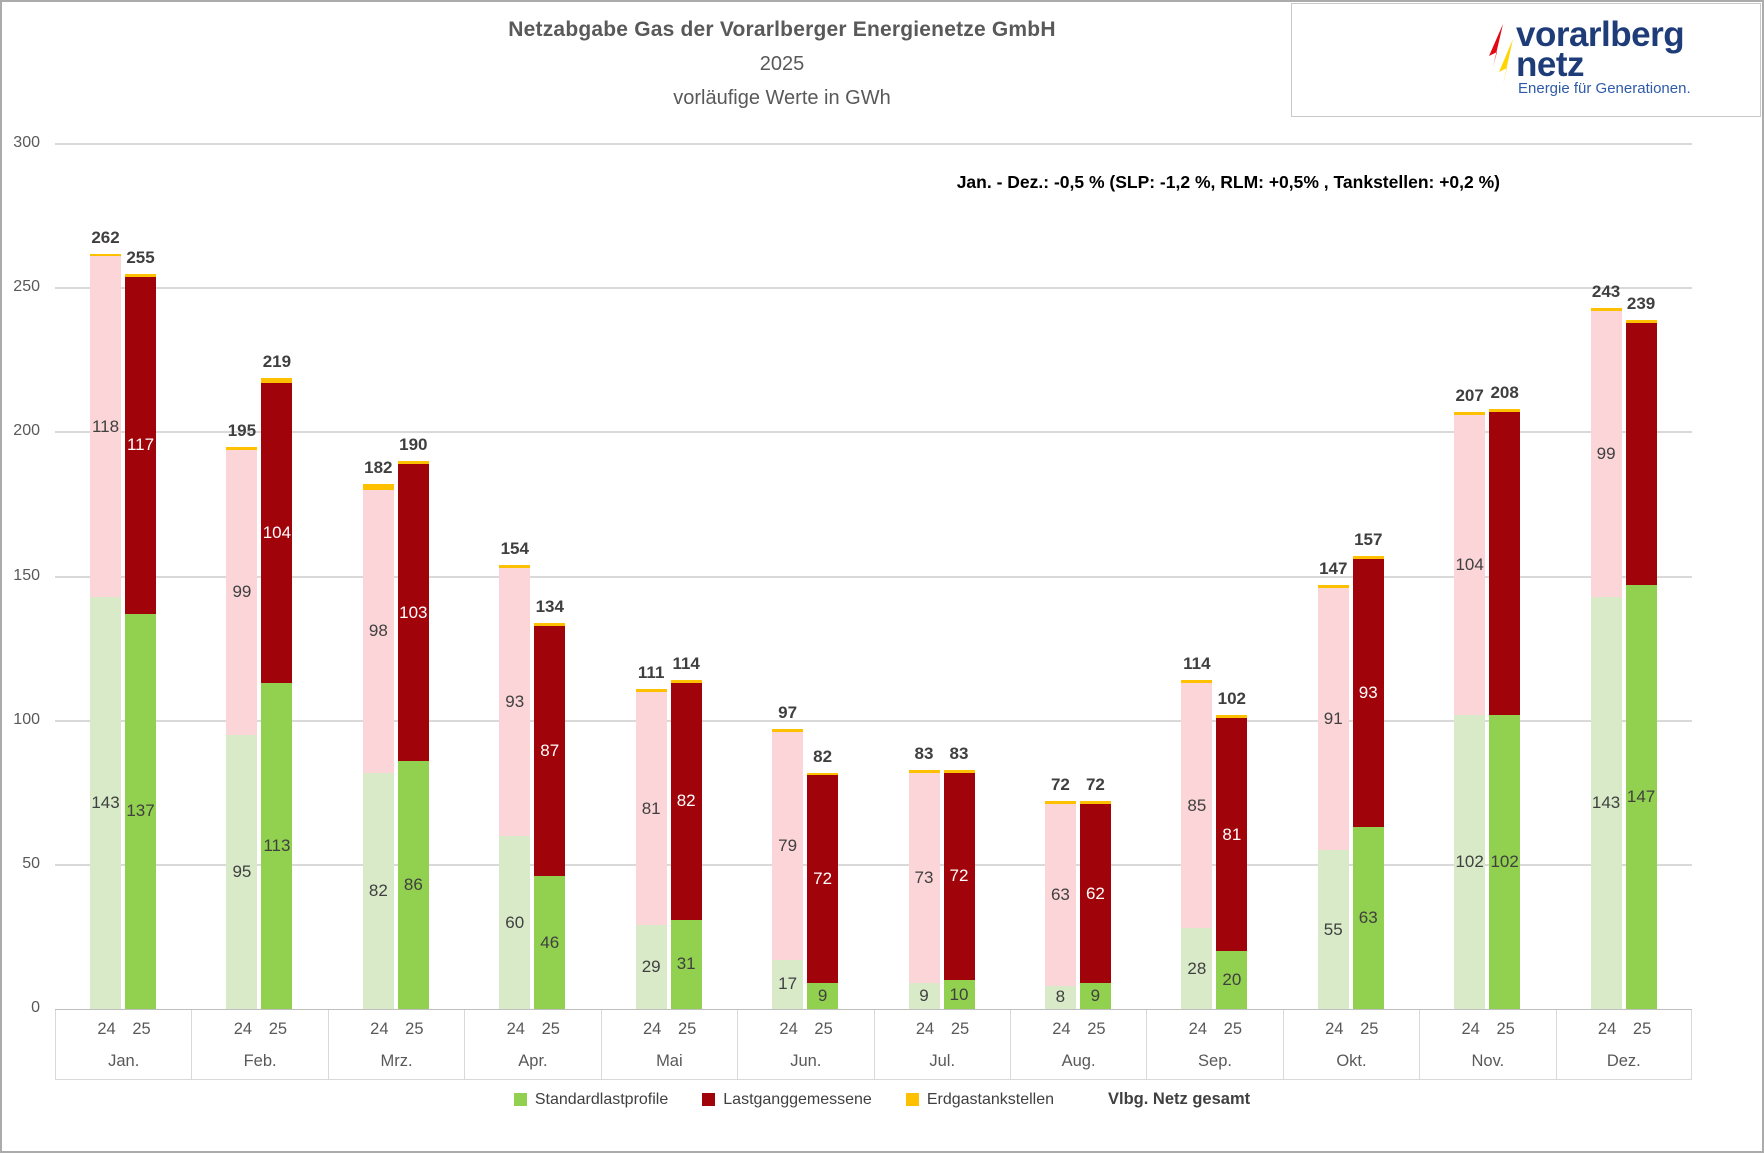 The height and width of the screenshot is (1153, 1764). What do you see at coordinates (924, 771) in the screenshot?
I see `bar-segment-tank-Jul.-y24` at bounding box center [924, 771].